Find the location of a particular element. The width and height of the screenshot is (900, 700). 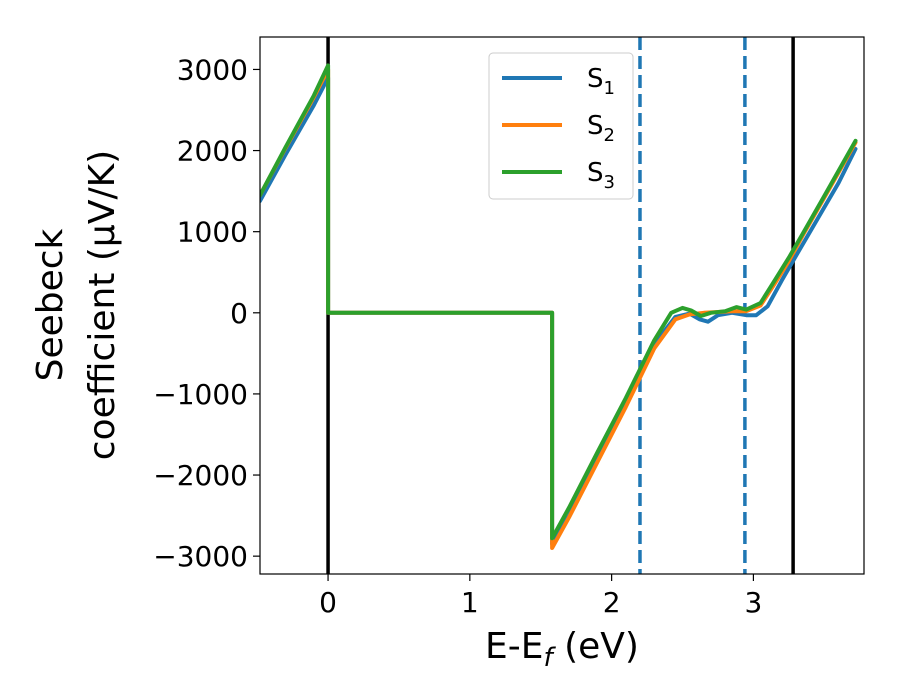

y-tick-label: −3000 is located at coordinates (200, 556).